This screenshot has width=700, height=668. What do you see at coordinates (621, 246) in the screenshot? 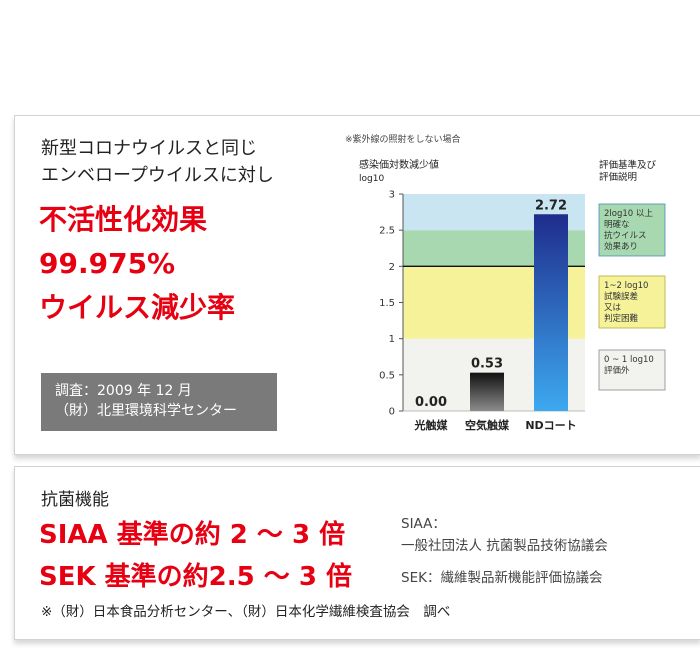
I see `legend-box-0-line-3: 効果あり` at bounding box center [621, 246].